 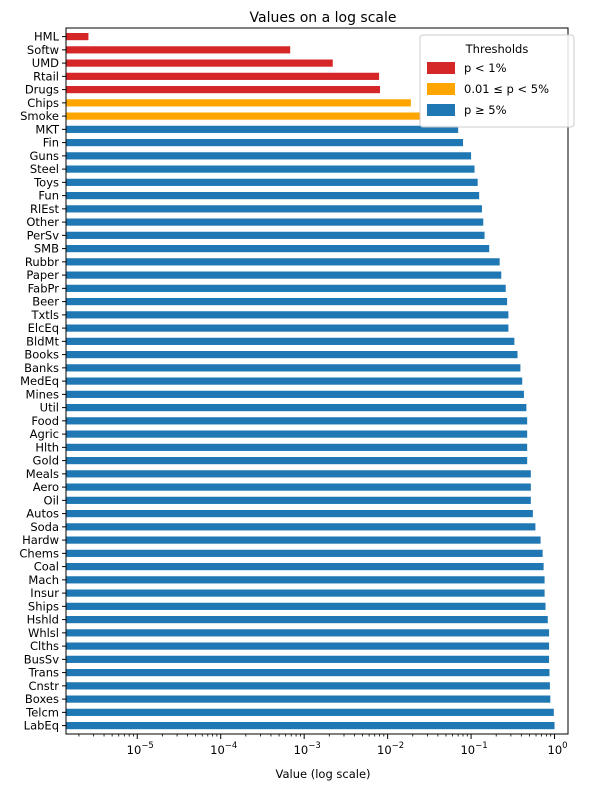 I want to click on category-label-fin: Fin, so click(x=51, y=143).